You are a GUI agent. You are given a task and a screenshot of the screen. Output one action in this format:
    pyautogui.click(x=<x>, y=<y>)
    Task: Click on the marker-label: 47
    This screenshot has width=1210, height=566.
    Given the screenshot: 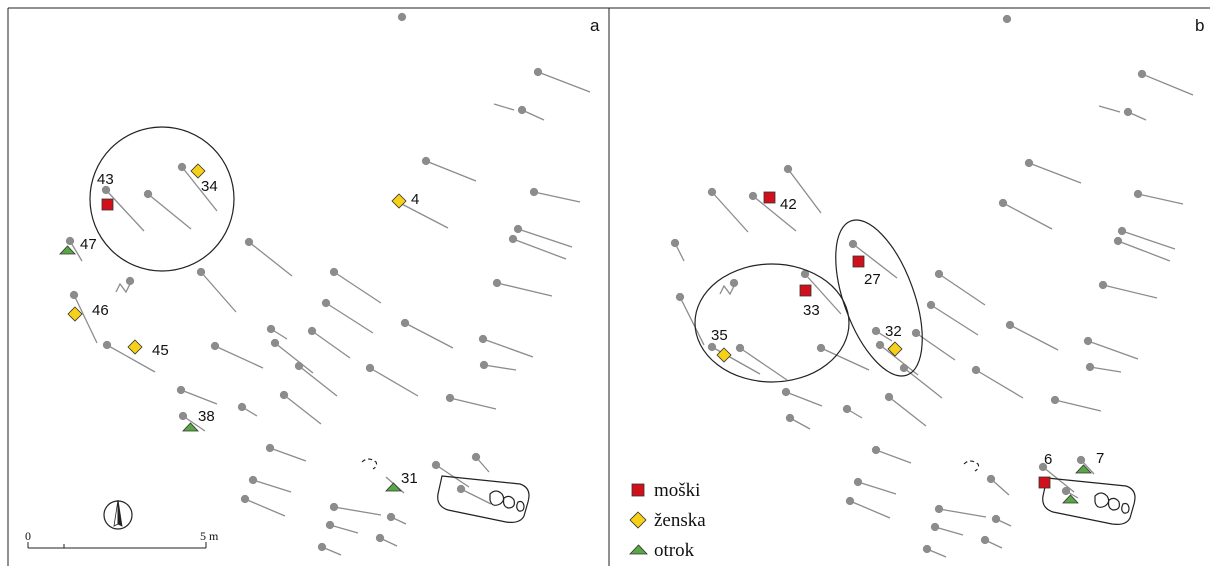 What is the action you would take?
    pyautogui.click(x=88, y=244)
    